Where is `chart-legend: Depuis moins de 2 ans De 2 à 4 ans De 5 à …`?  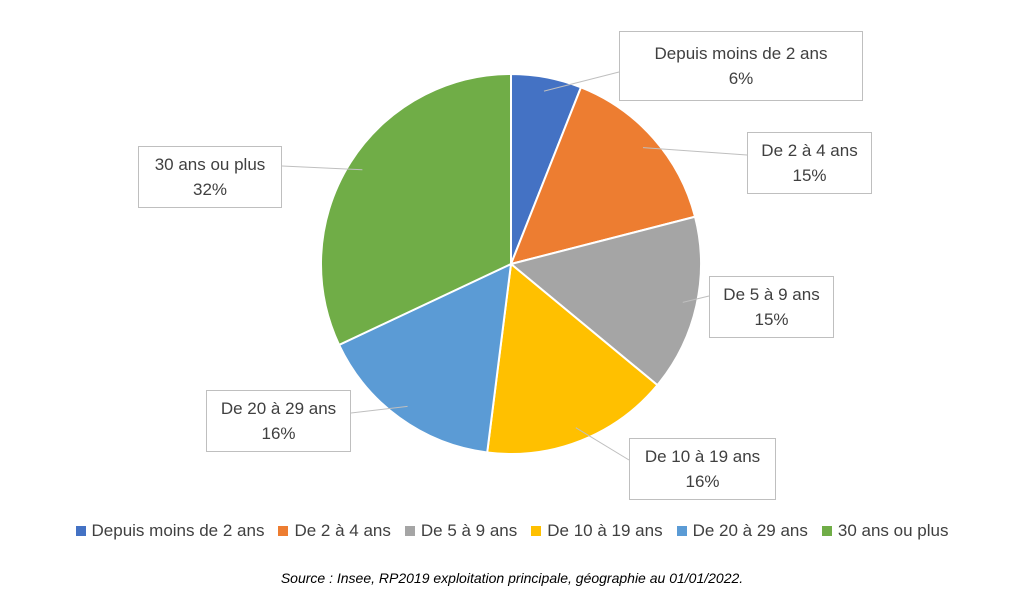 chart-legend: Depuis moins de 2 ans De 2 à 4 ans De 5 à … is located at coordinates (512, 531).